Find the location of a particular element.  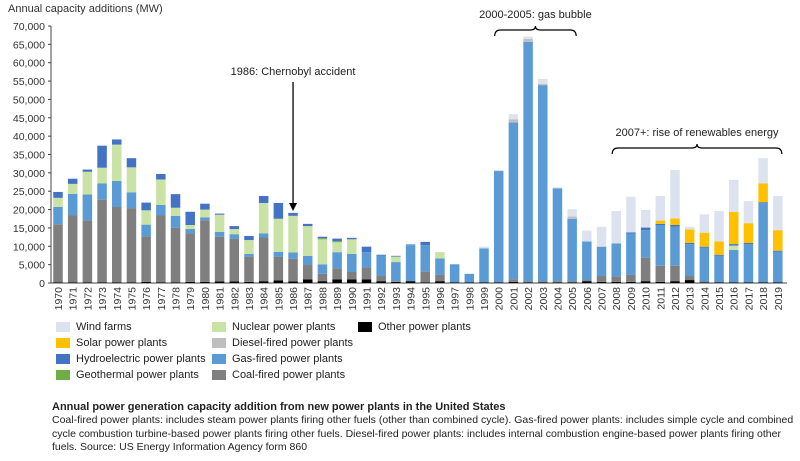

bar-segment-1978-hydroelectric-power-plants is located at coordinates (175, 201).